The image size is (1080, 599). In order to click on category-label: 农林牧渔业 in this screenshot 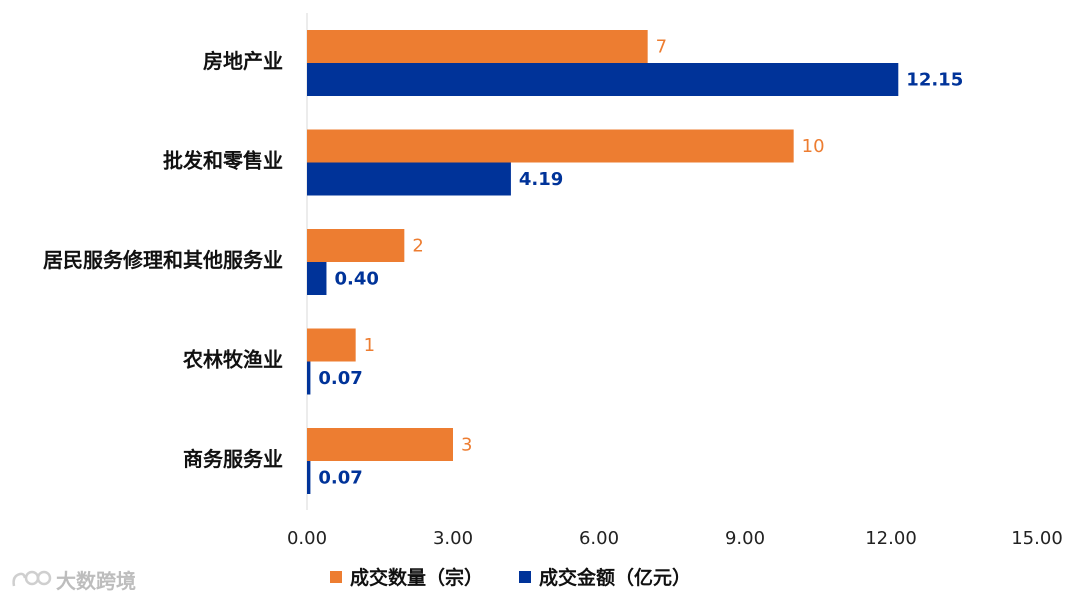, I will do `click(232, 360)`.